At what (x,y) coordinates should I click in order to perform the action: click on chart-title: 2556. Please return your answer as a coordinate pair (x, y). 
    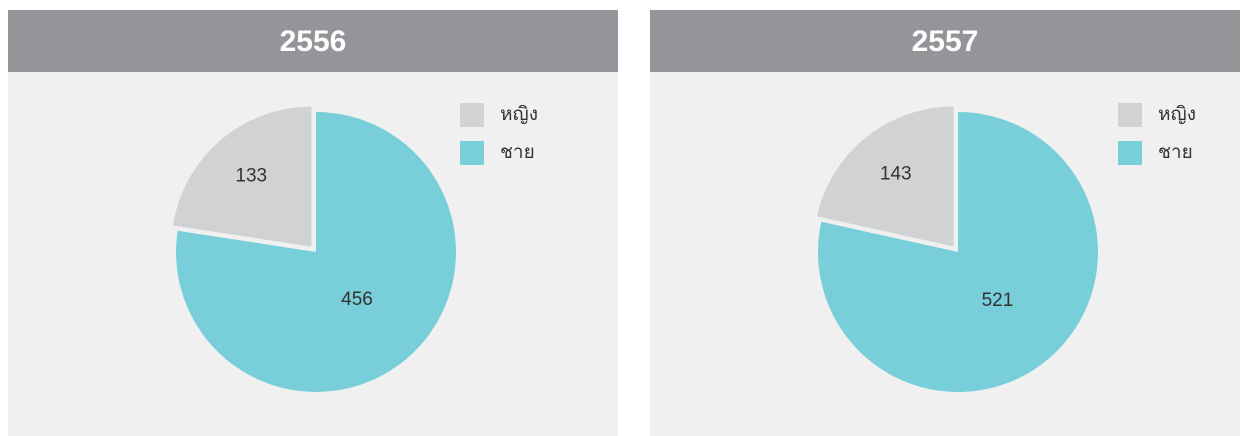
    Looking at the image, I should click on (313, 41).